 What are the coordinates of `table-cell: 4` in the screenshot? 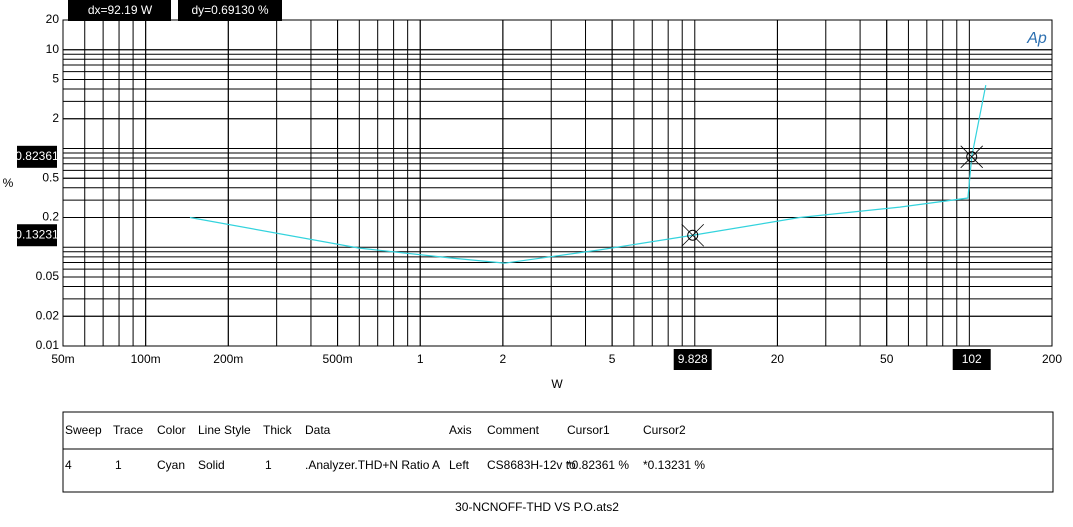 It's located at (68, 465).